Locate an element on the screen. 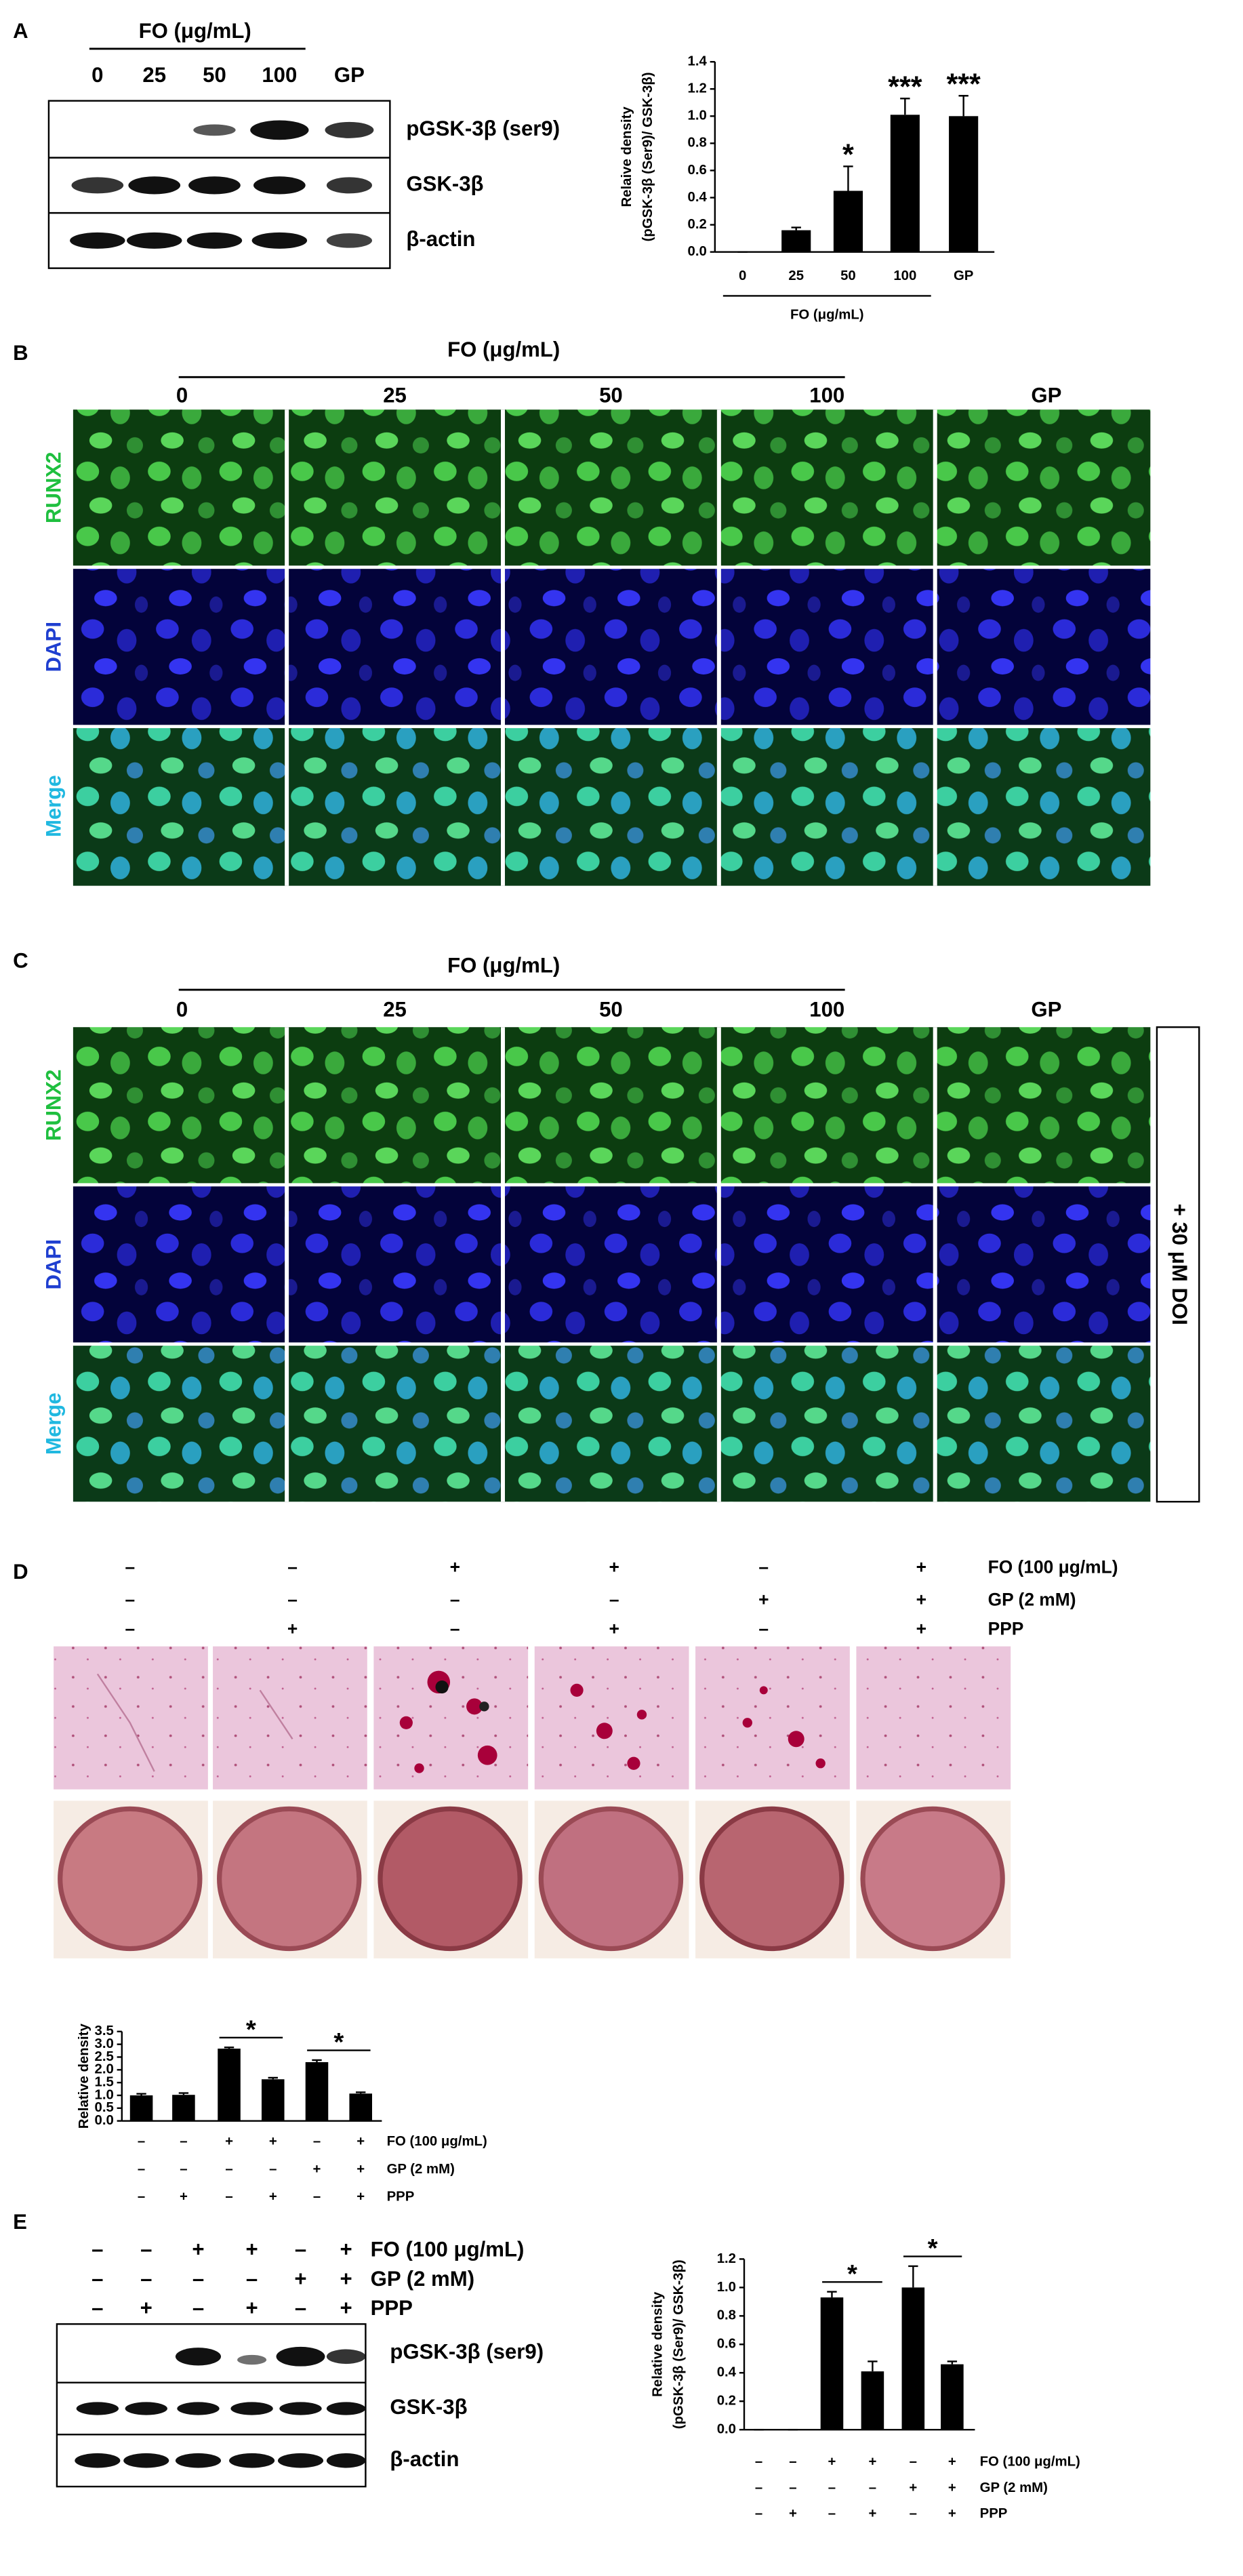 This screenshot has width=1243, height=2576. blot-labels: pGSK-3β (ser9) GSK-3β β-actin is located at coordinates (483, 184).